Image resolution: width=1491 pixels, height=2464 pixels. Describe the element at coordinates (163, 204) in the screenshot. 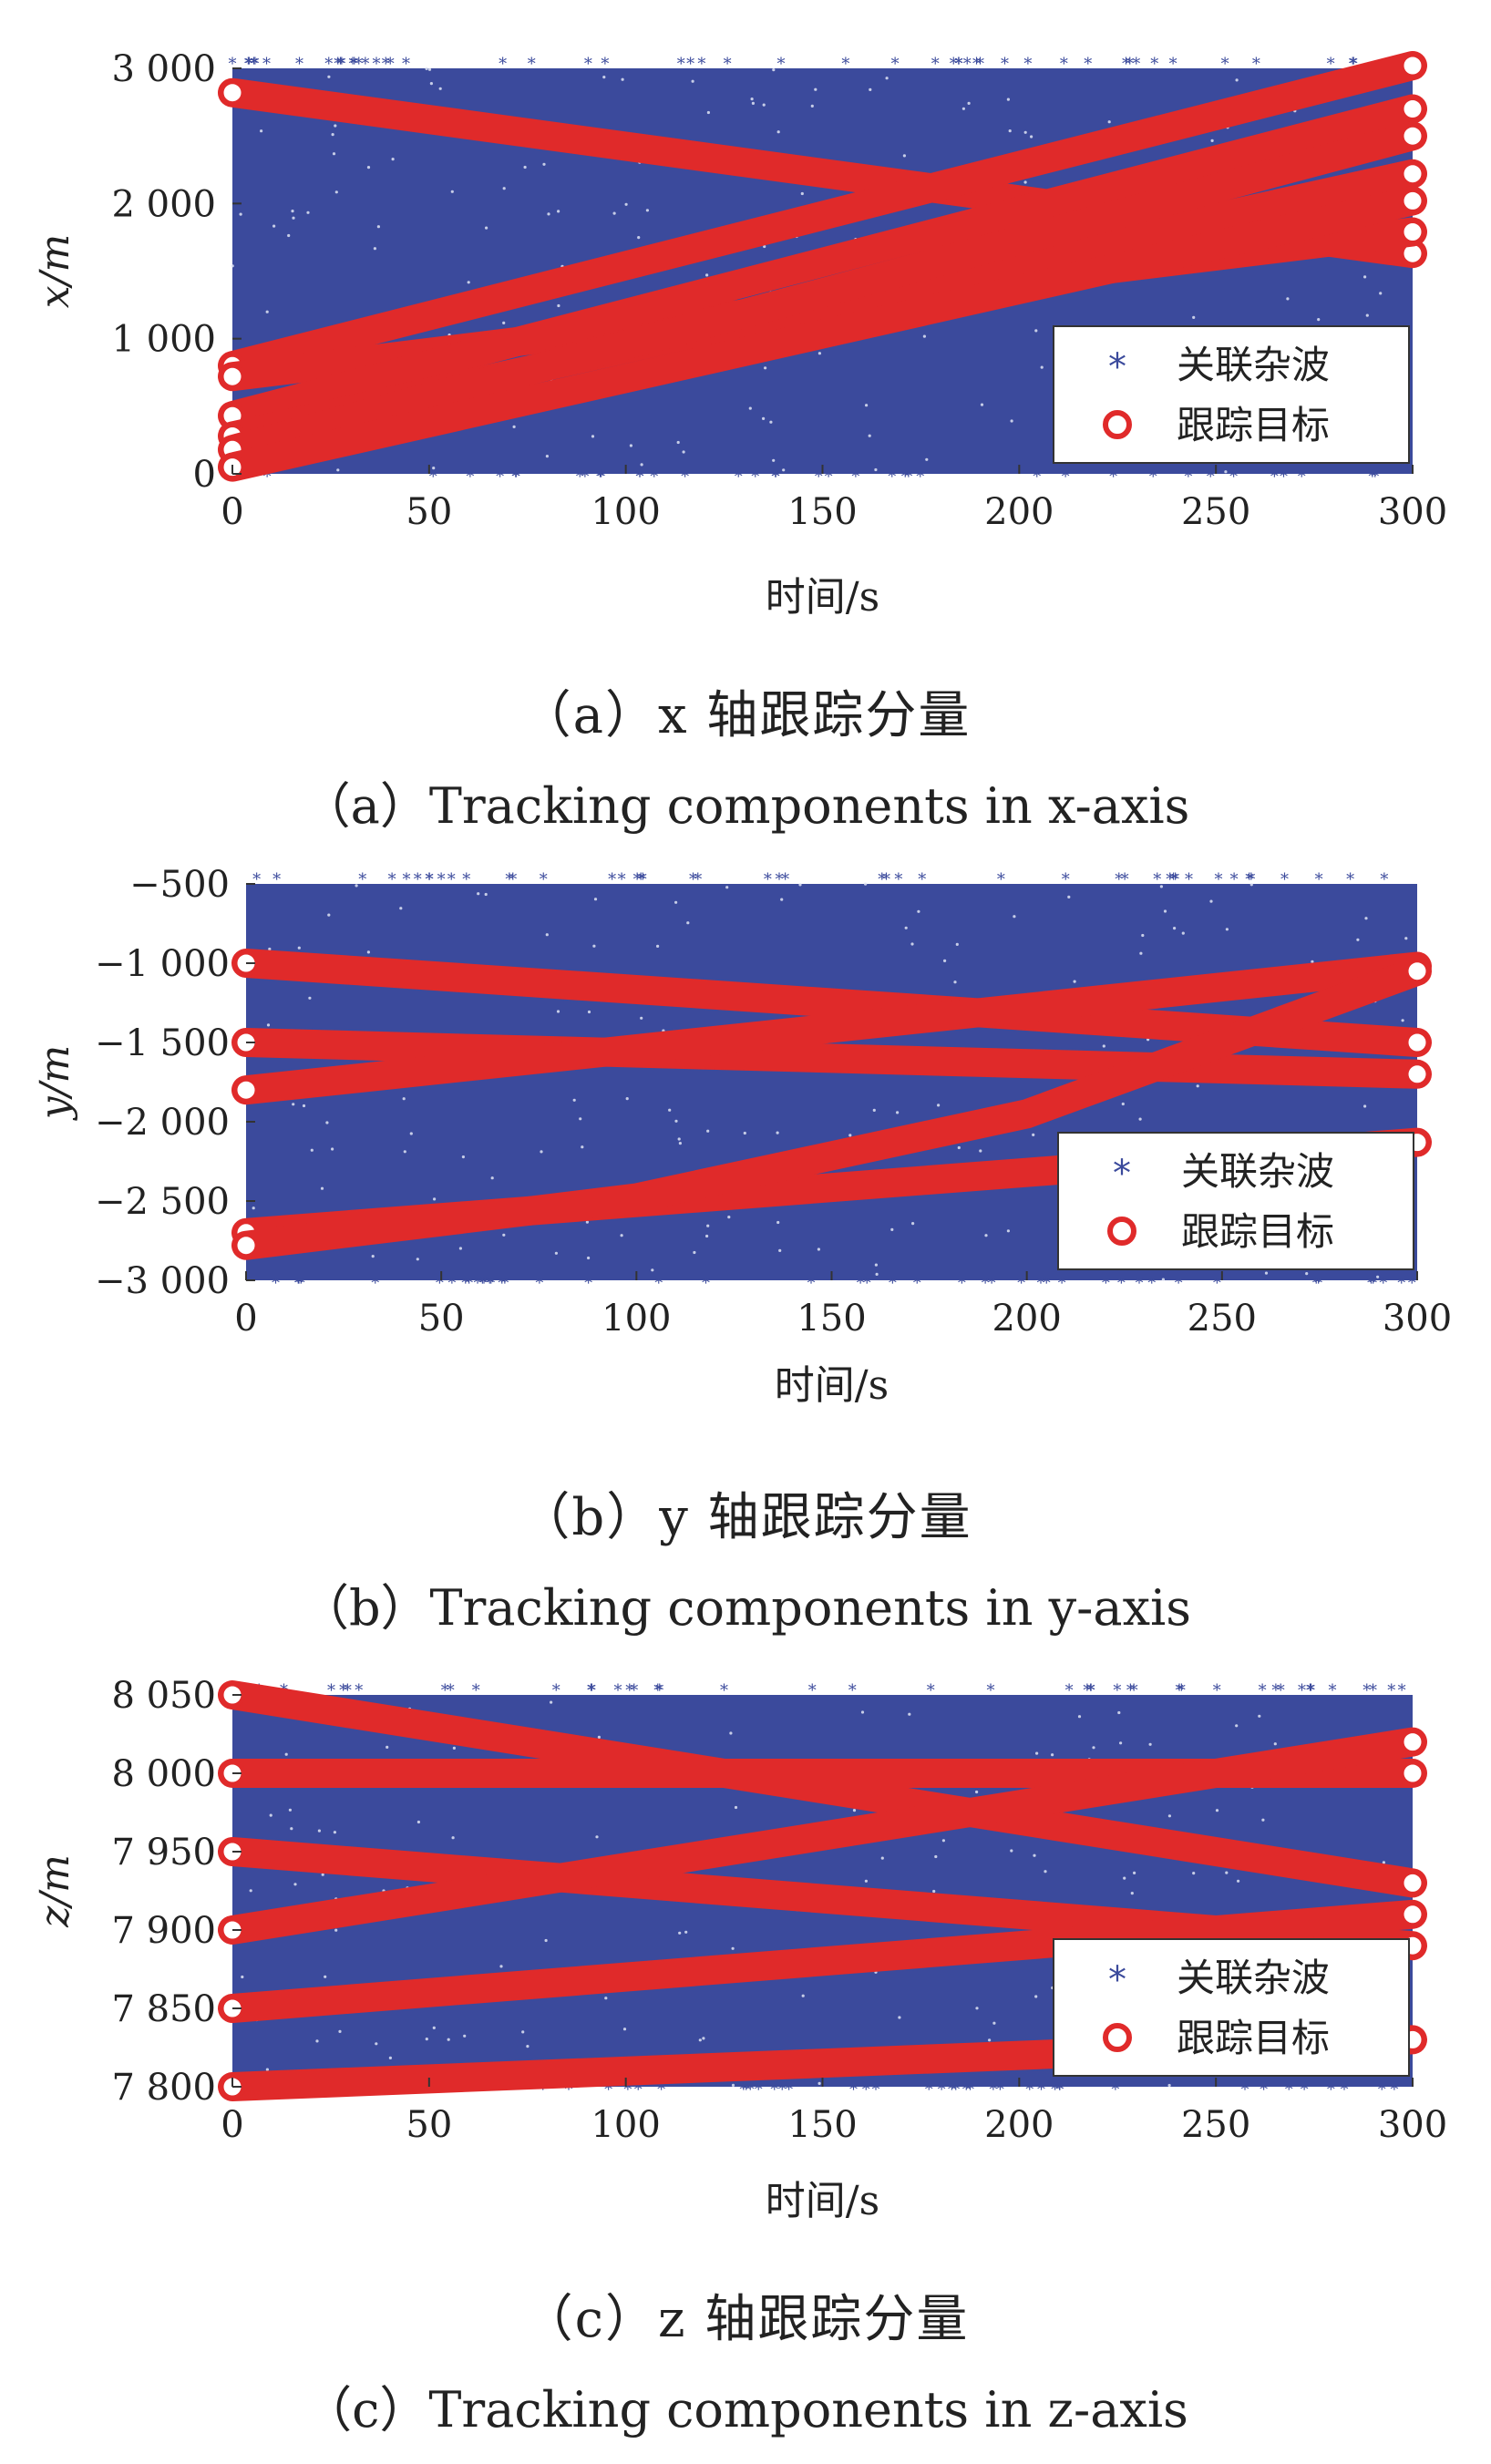

I see `y-tick-label: 2 000` at that location.